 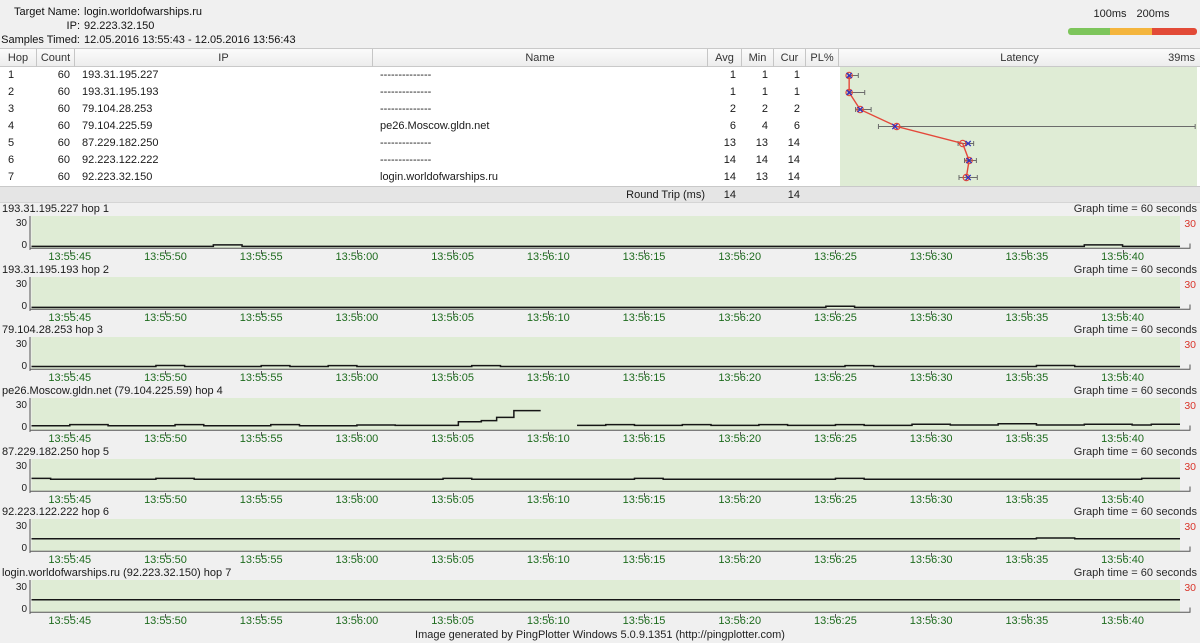 I want to click on table-row-hop-4: 4 60 79.104.225.59 pe26.Moscow.gldn.net 6 4 6, so click(x=420, y=126).